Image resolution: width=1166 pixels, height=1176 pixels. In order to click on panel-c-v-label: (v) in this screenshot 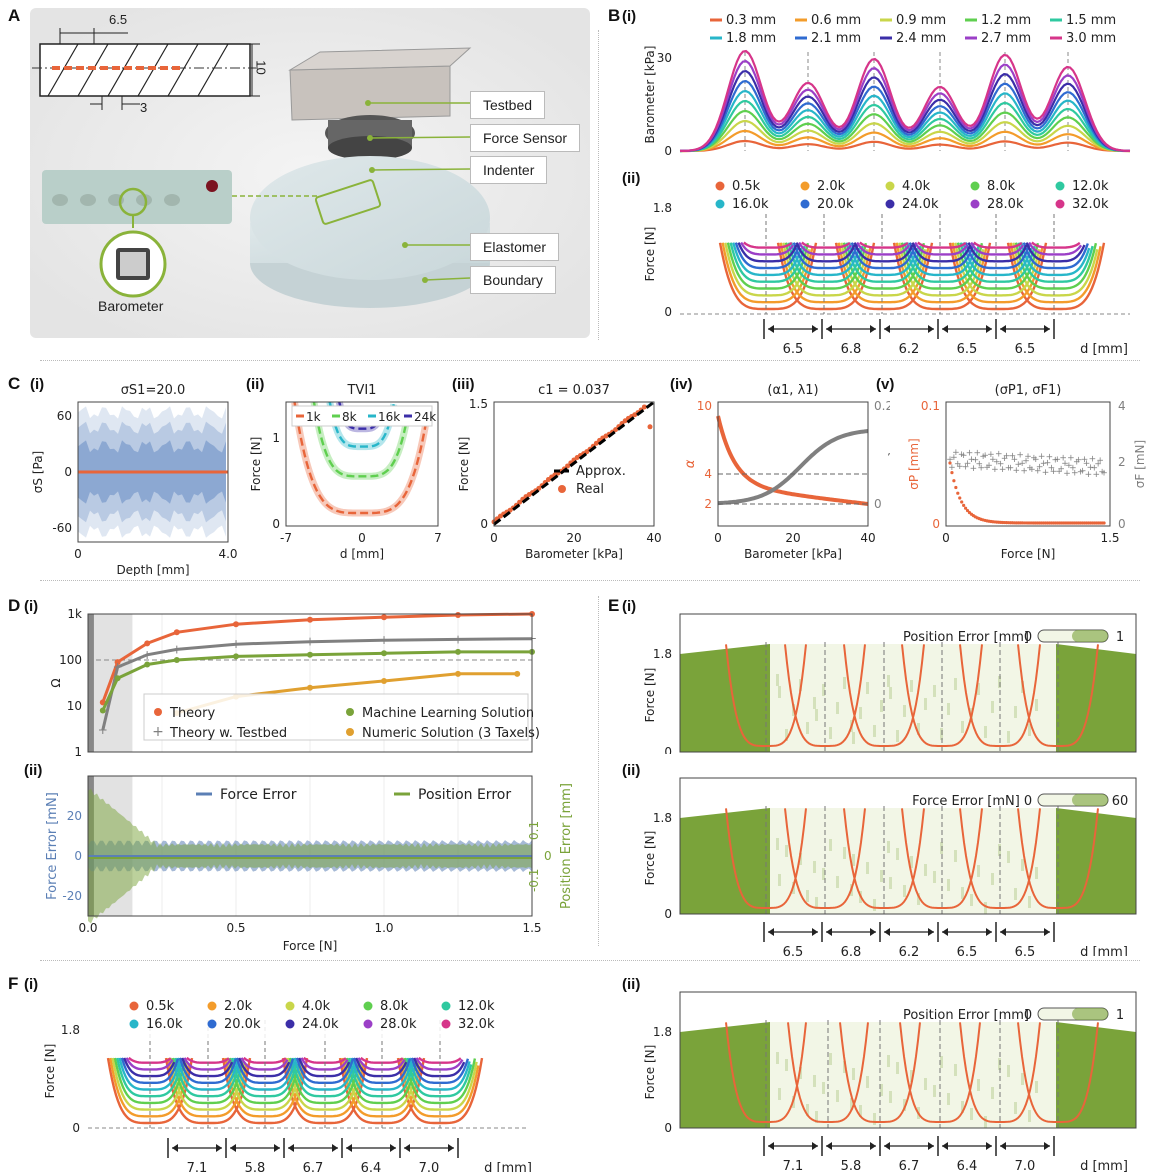, I will do `click(885, 384)`.